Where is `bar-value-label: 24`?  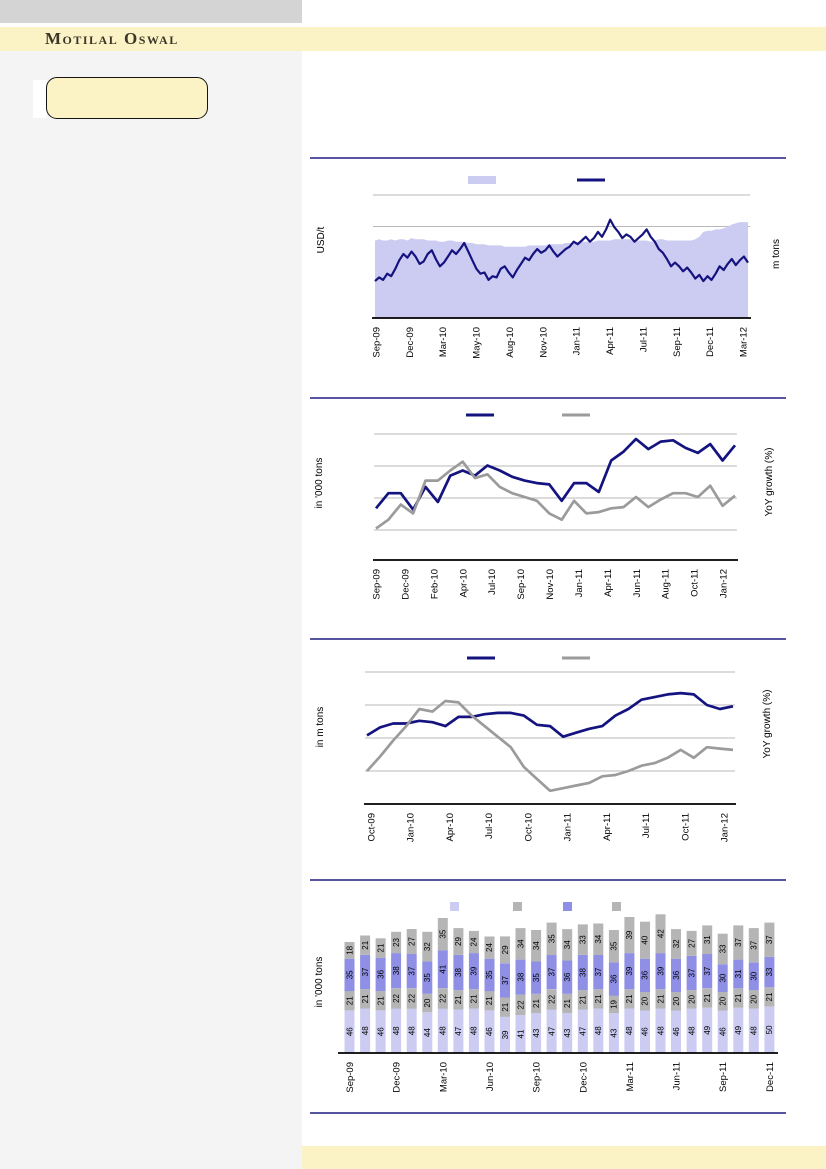
bar-value-label: 24 is located at coordinates (474, 941).